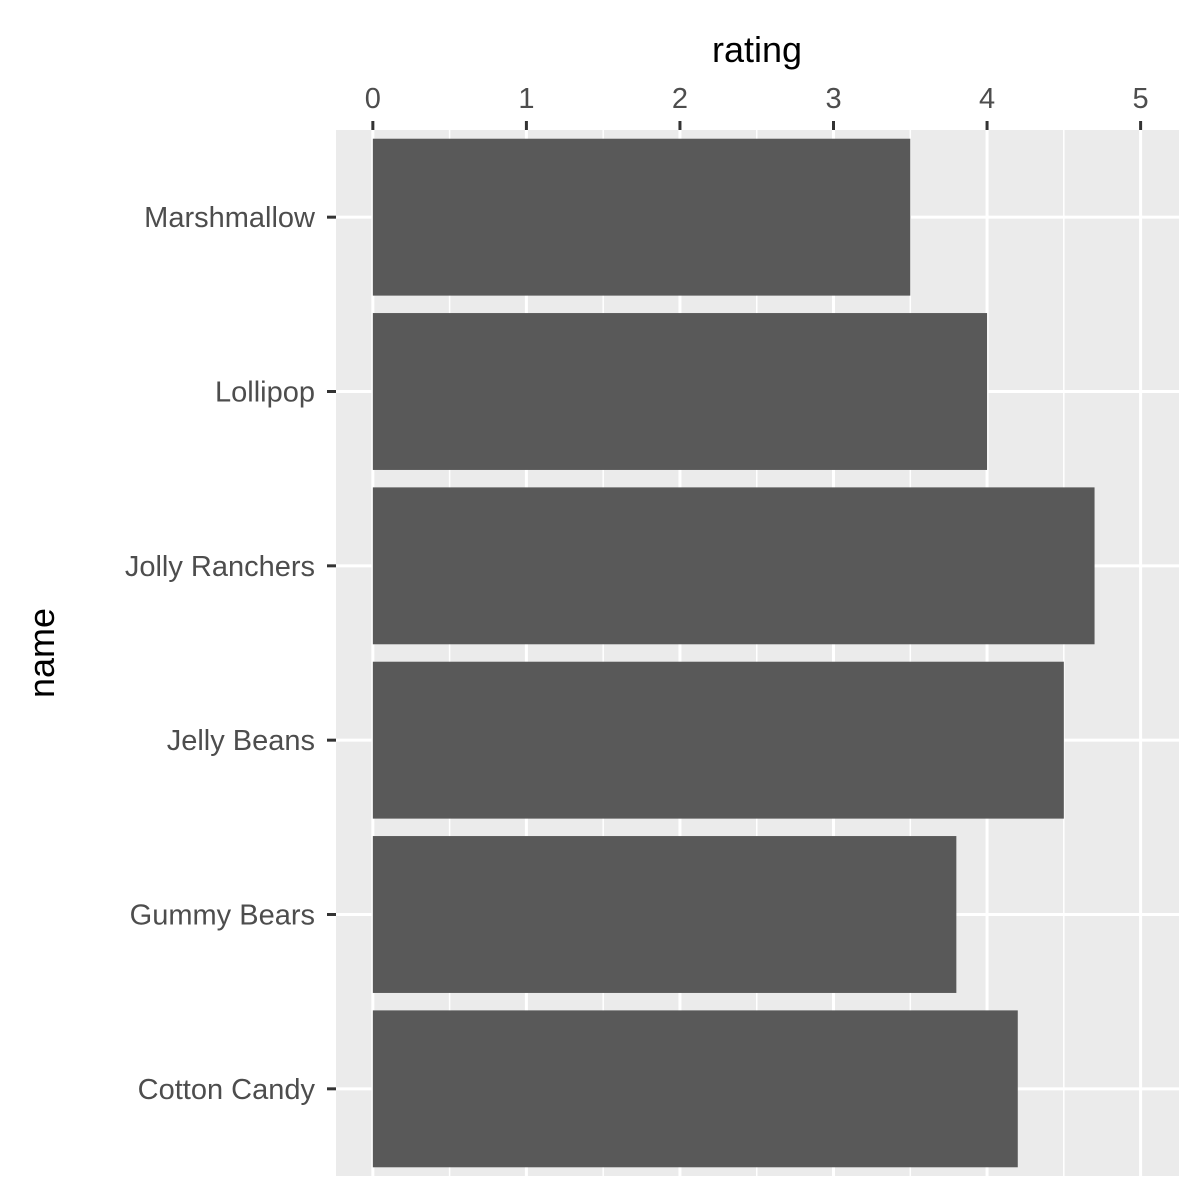 This screenshot has width=1200, height=1200. Describe the element at coordinates (222, 916) in the screenshot. I see `y-tick-label: Gummy Bears` at that location.